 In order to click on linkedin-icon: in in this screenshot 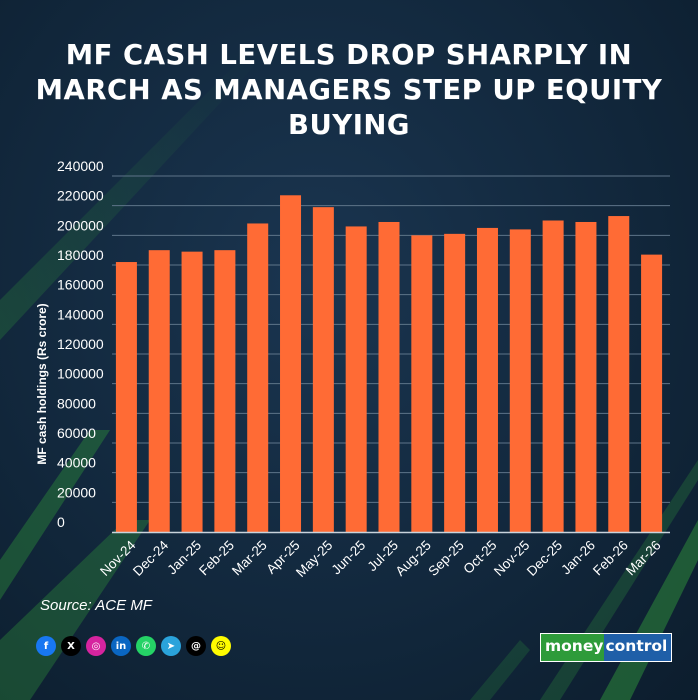, I will do `click(121, 646)`.